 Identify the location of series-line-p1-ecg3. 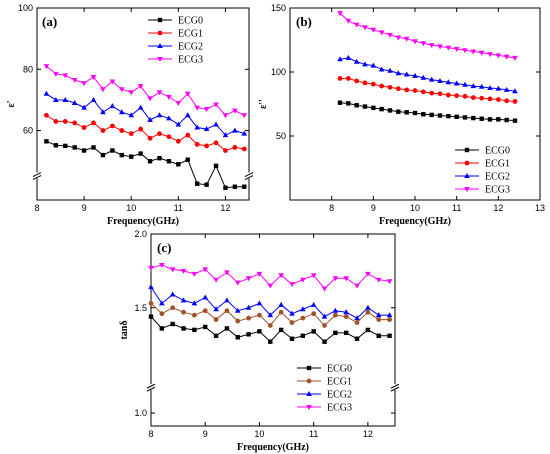
(145, 90).